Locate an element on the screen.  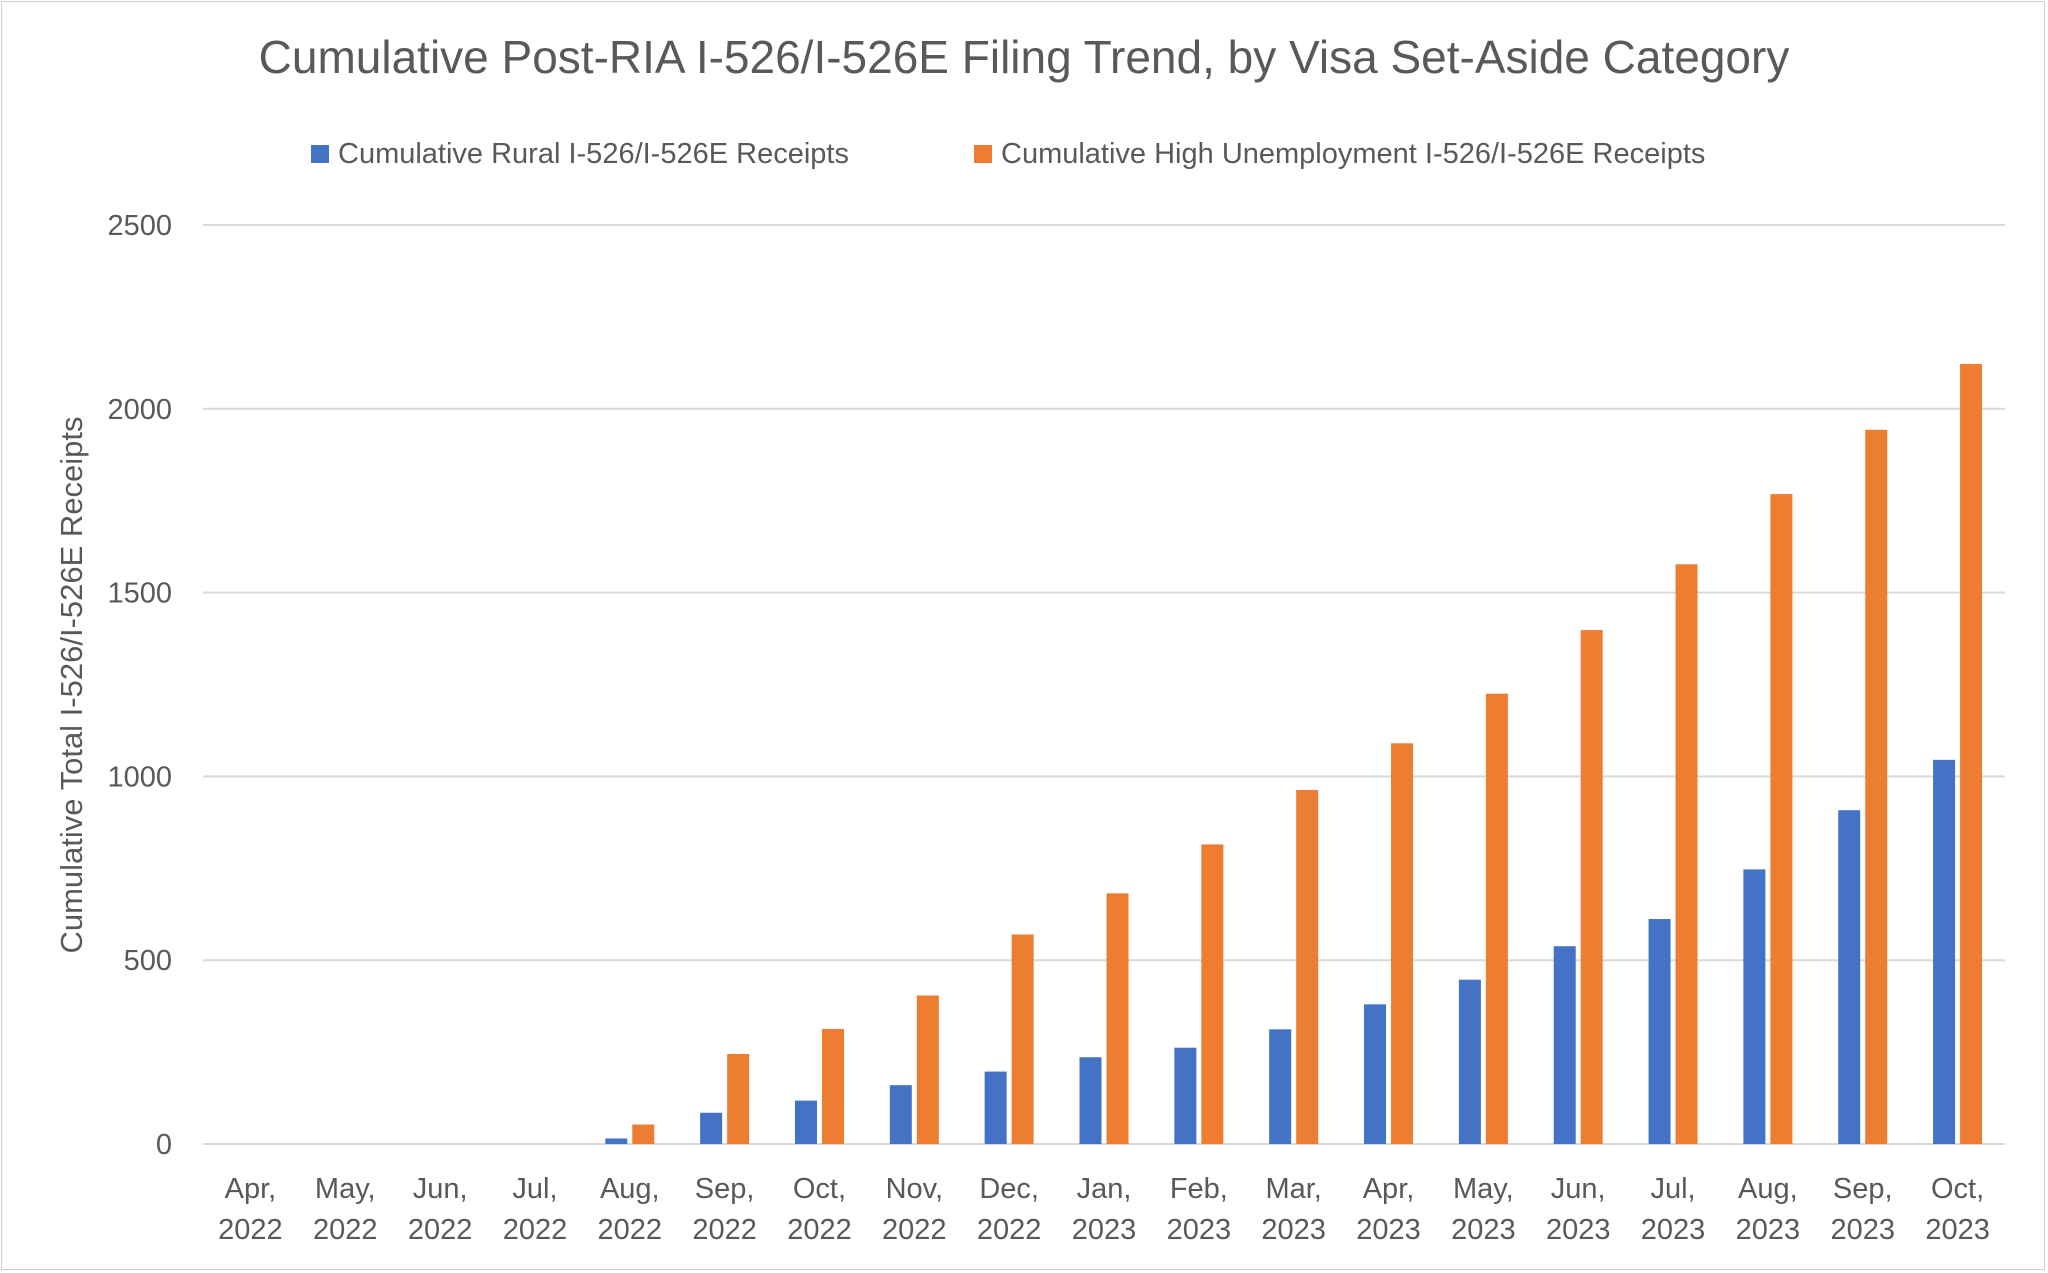
x-tick-label: Jan, is located at coordinates (1104, 1189).